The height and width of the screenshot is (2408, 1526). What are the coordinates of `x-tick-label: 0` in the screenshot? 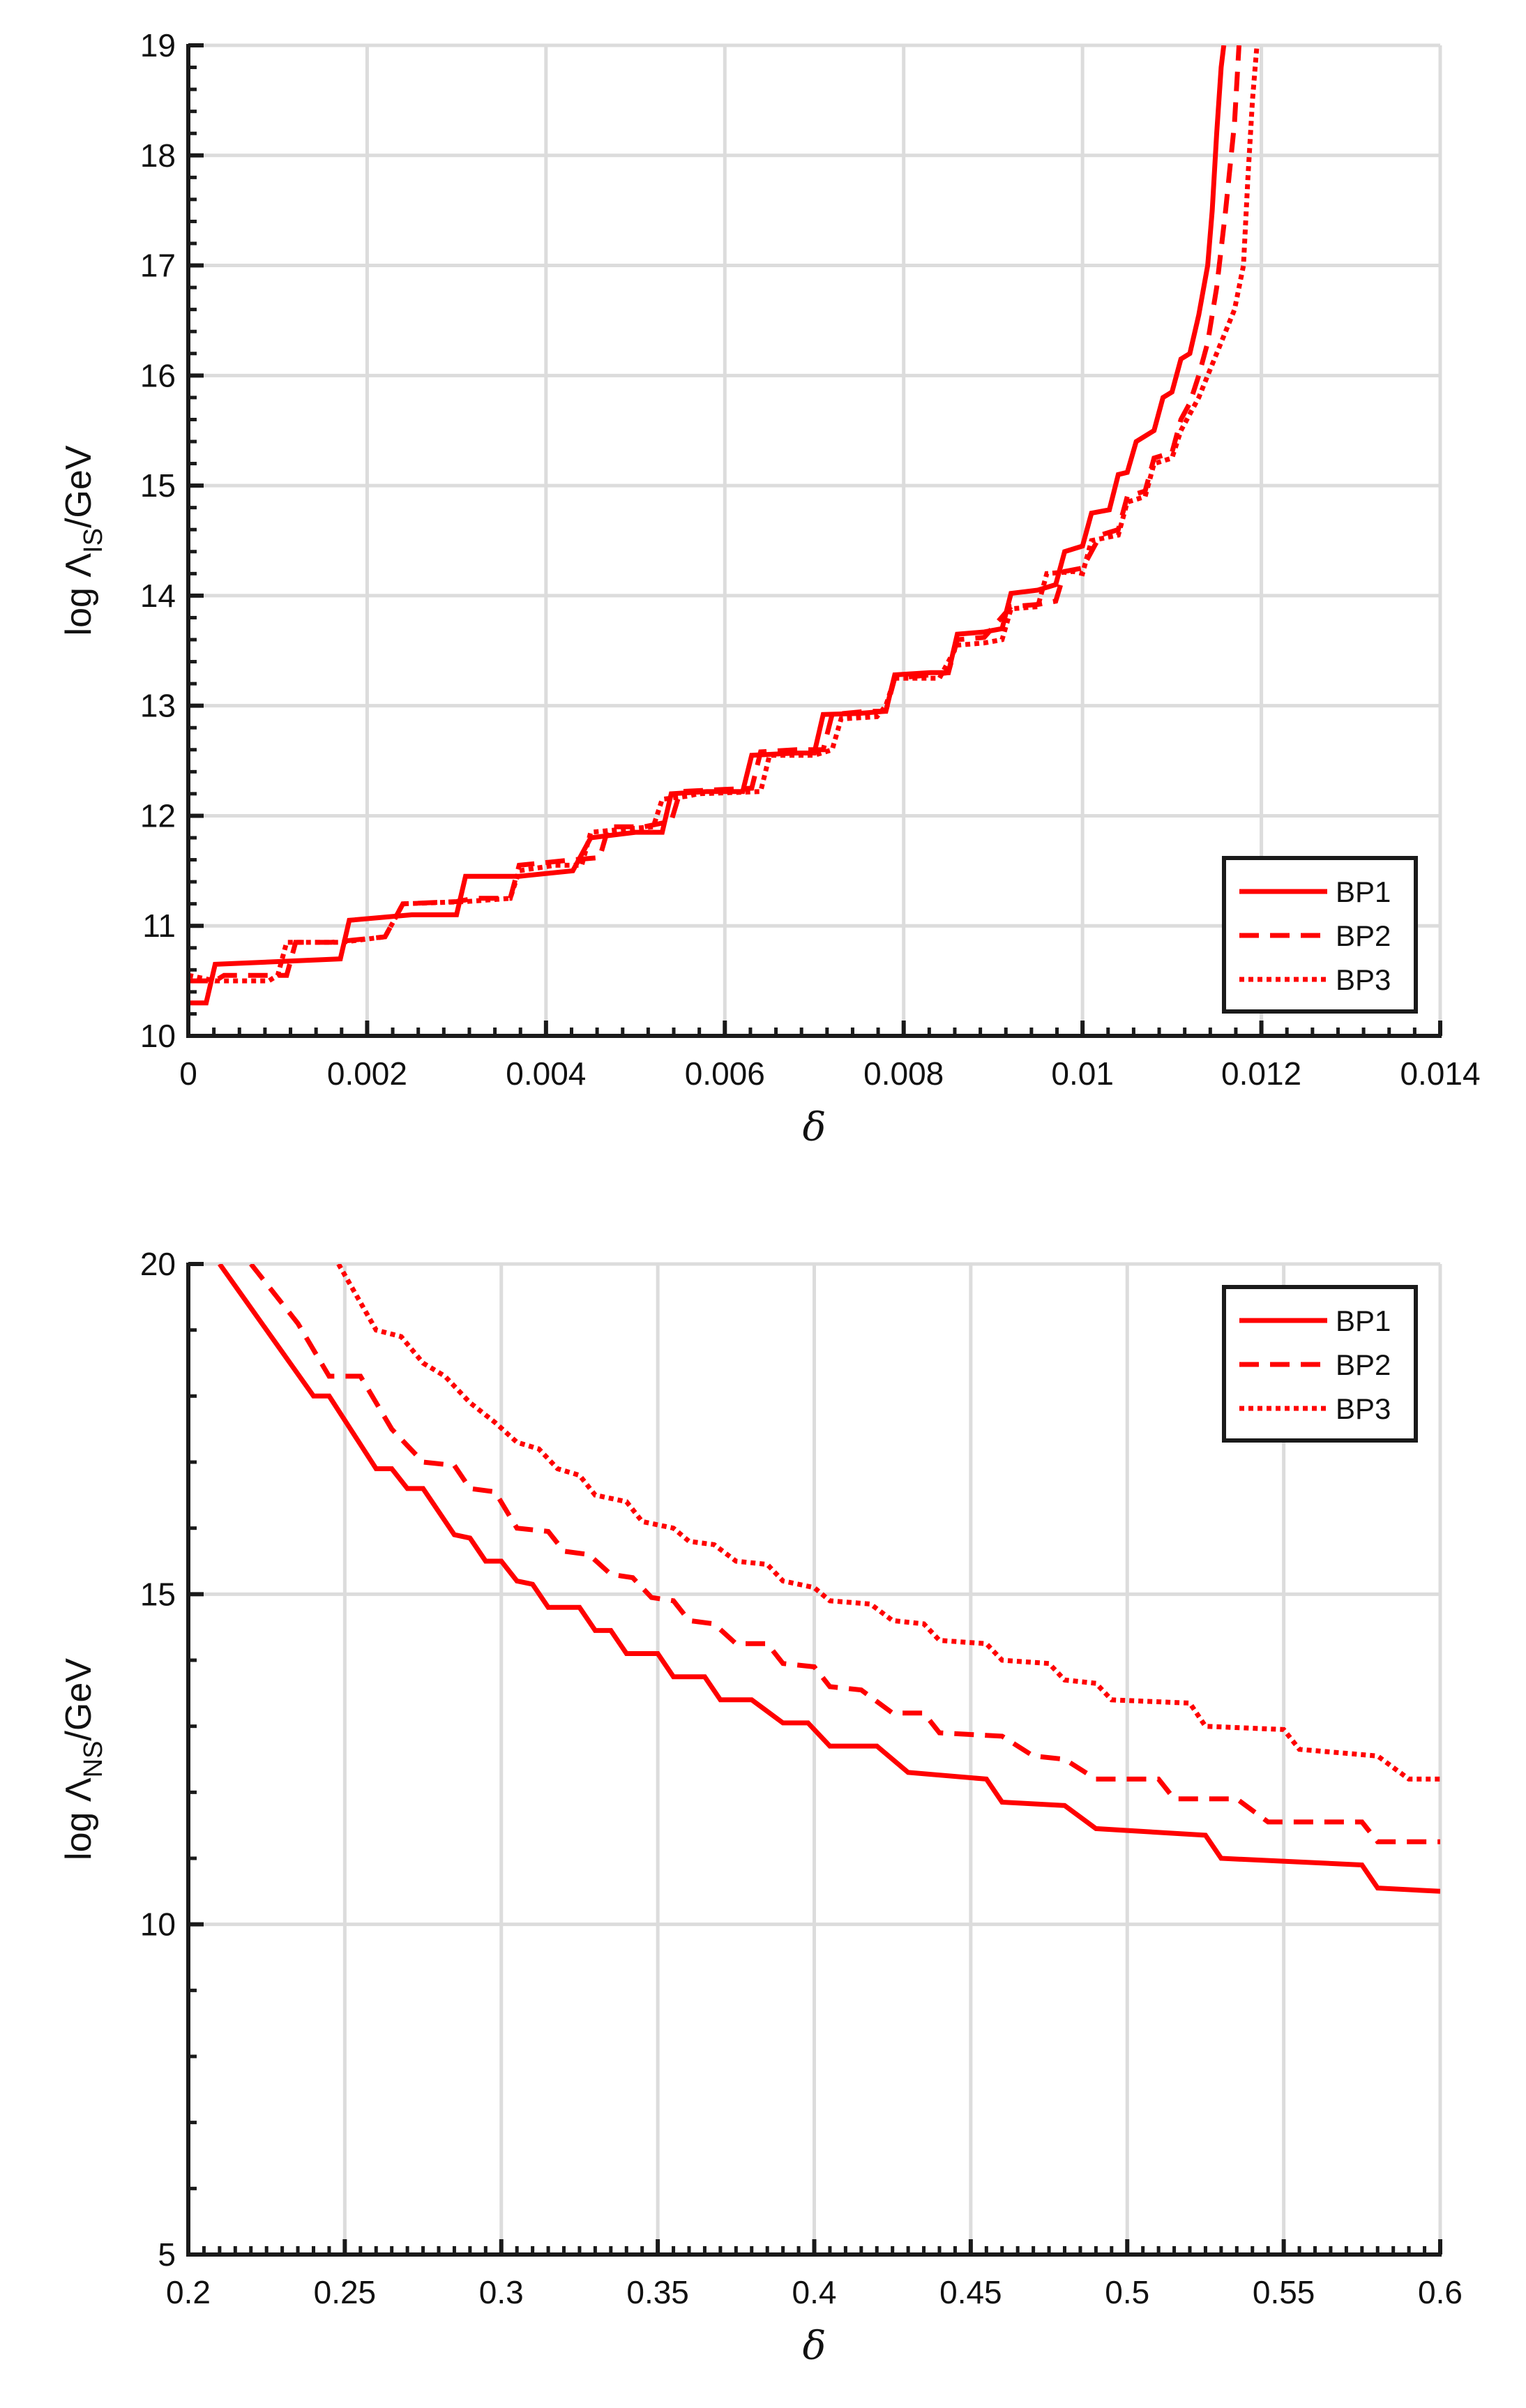 It's located at (188, 1073).